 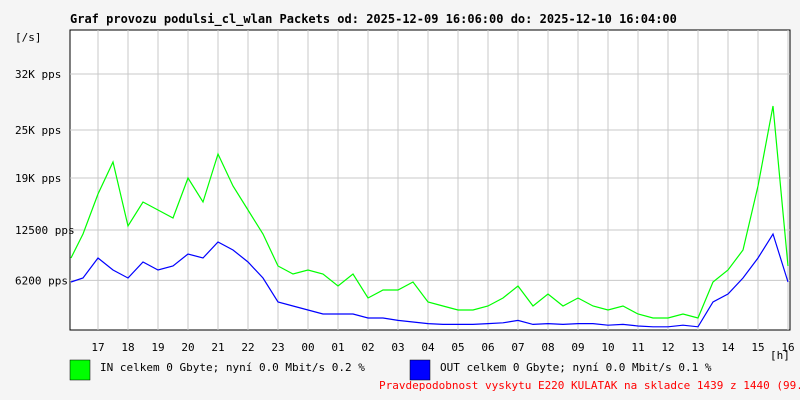 I want to click on y-tick-label: 12500 pps, so click(x=45, y=230).